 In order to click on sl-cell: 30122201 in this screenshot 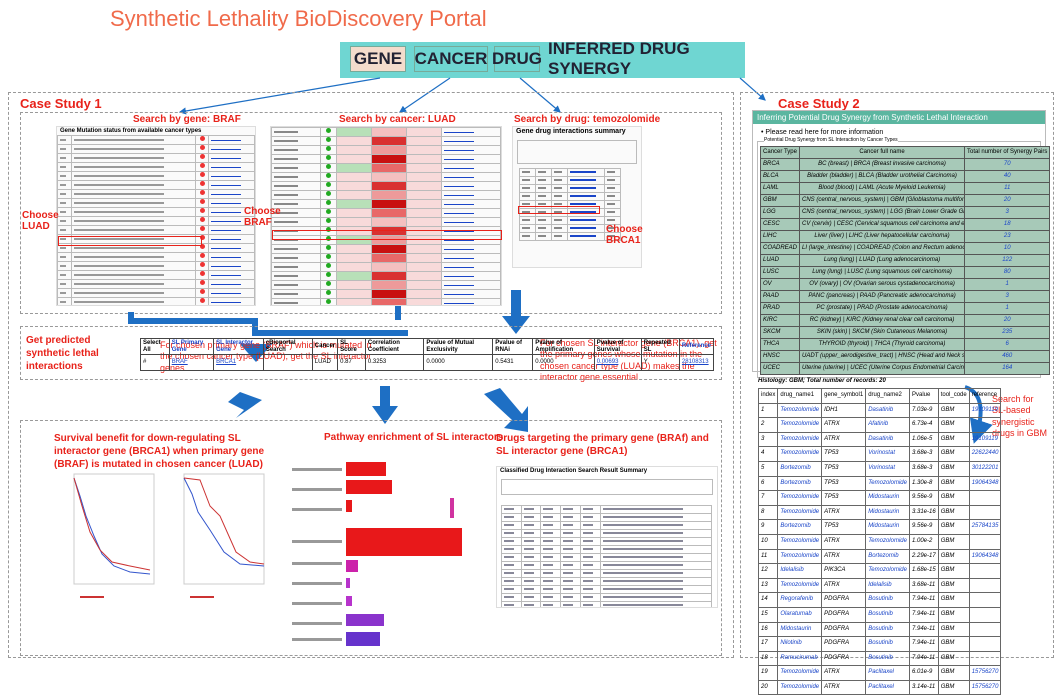, I will do `click(985, 468)`.